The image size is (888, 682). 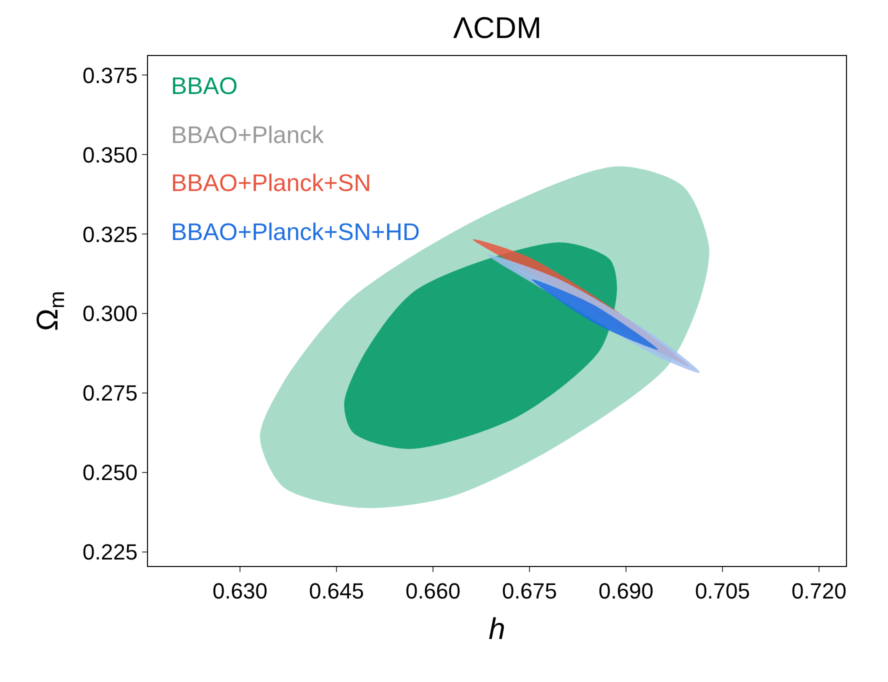 I want to click on x-tick-label: 0.630, so click(x=240, y=591).